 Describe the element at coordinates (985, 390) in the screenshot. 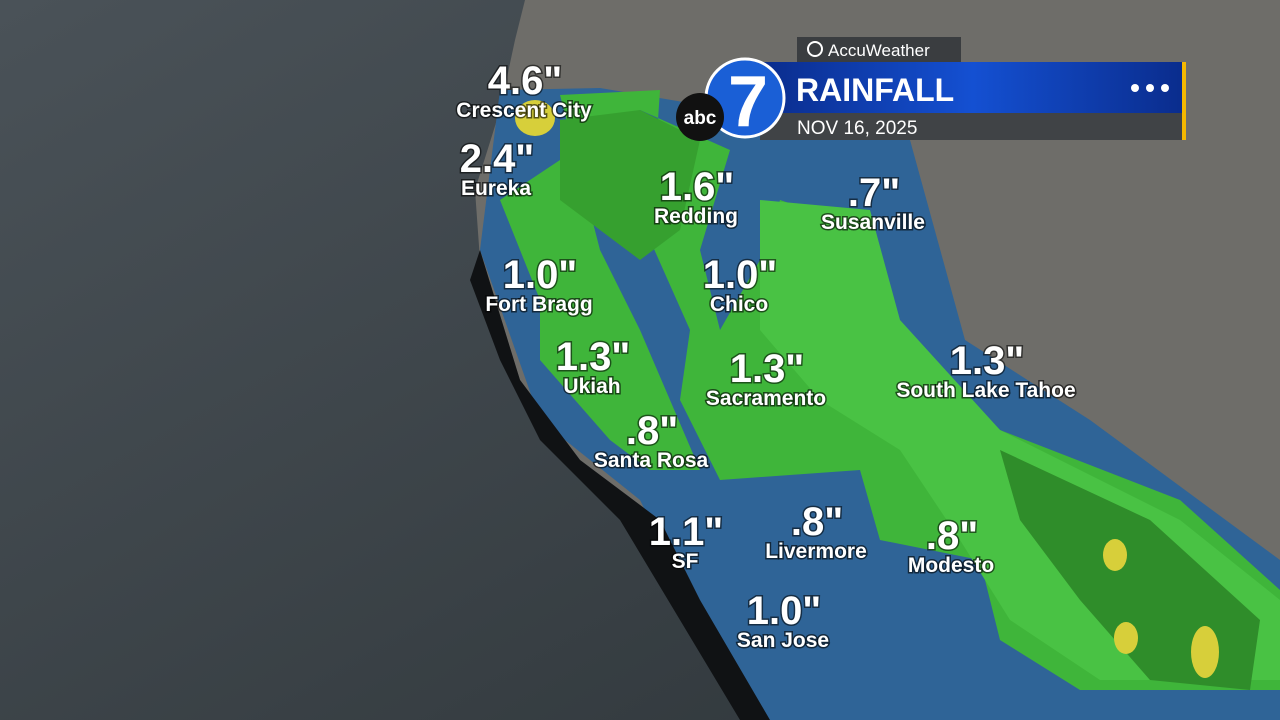

I see `city-name: South Lake Tahoe` at that location.